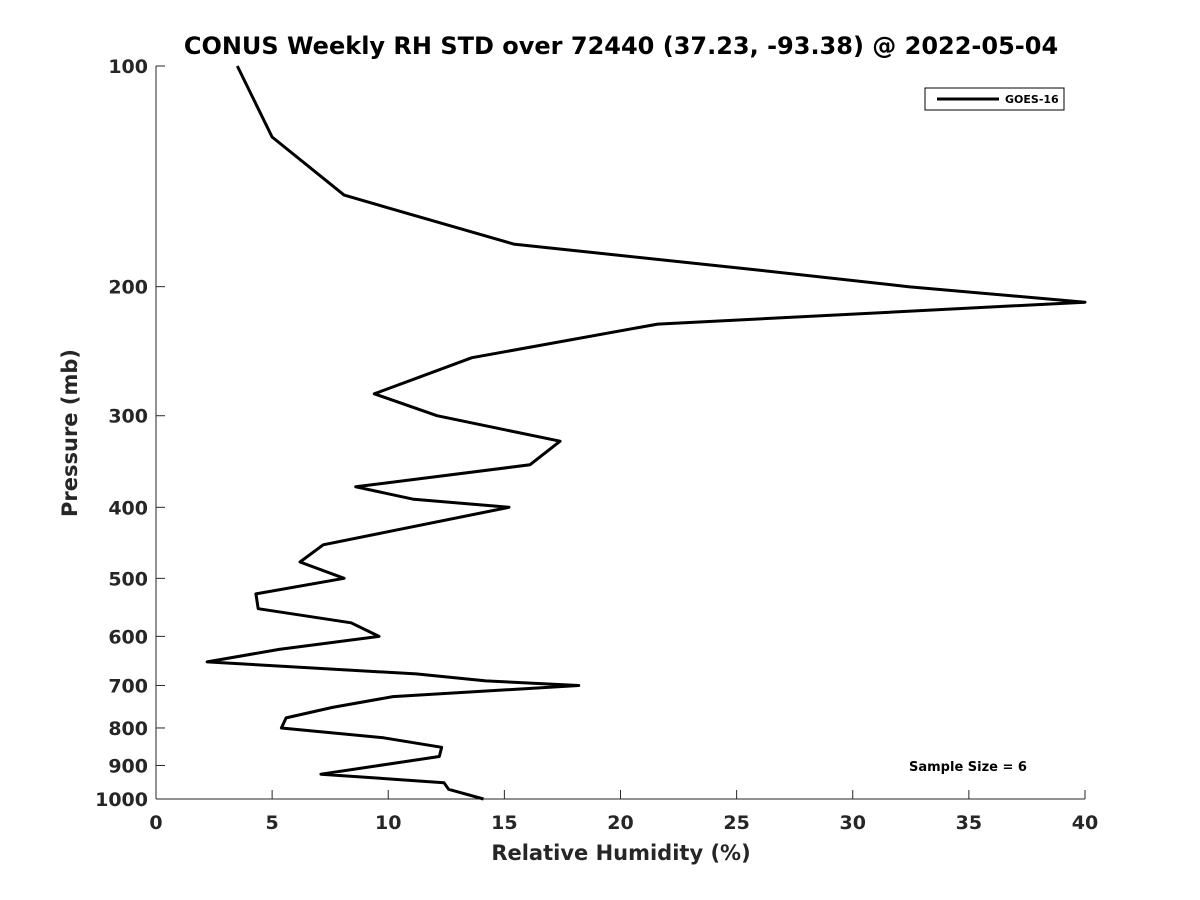 This screenshot has height=900, width=1200. What do you see at coordinates (272, 823) in the screenshot?
I see `x-tick-label: 5` at bounding box center [272, 823].